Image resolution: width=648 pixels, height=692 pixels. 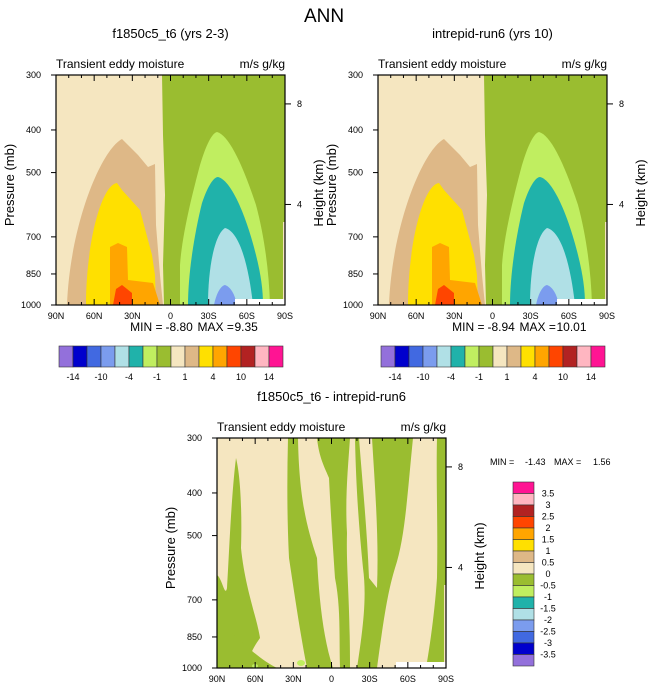 I want to click on x-tick-label: 0, so click(x=331, y=679).